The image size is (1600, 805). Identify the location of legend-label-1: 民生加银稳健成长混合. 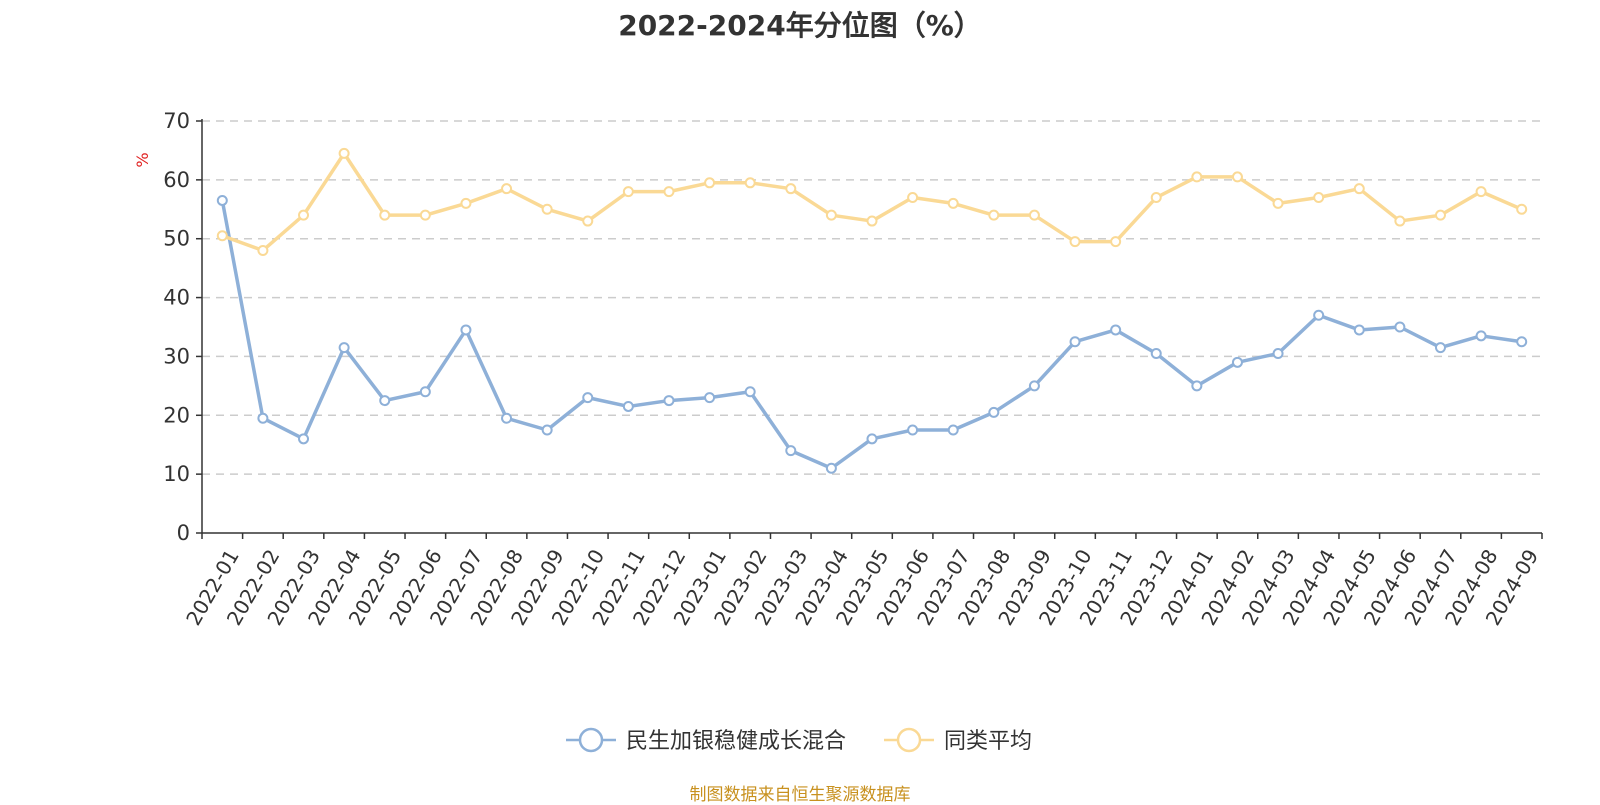
(736, 741).